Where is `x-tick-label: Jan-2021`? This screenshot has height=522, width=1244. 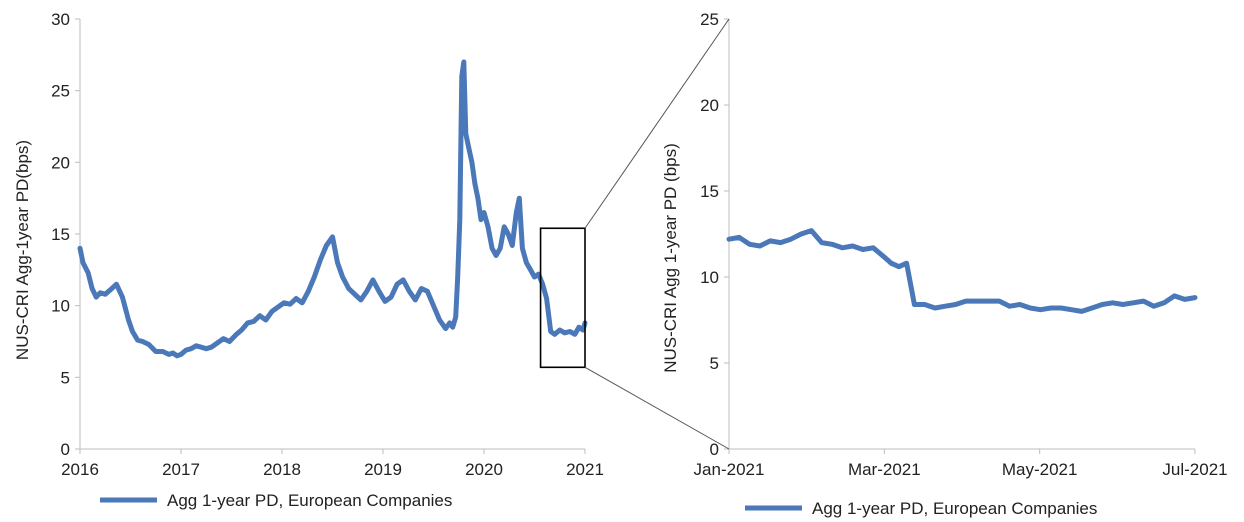 x-tick-label: Jan-2021 is located at coordinates (729, 469).